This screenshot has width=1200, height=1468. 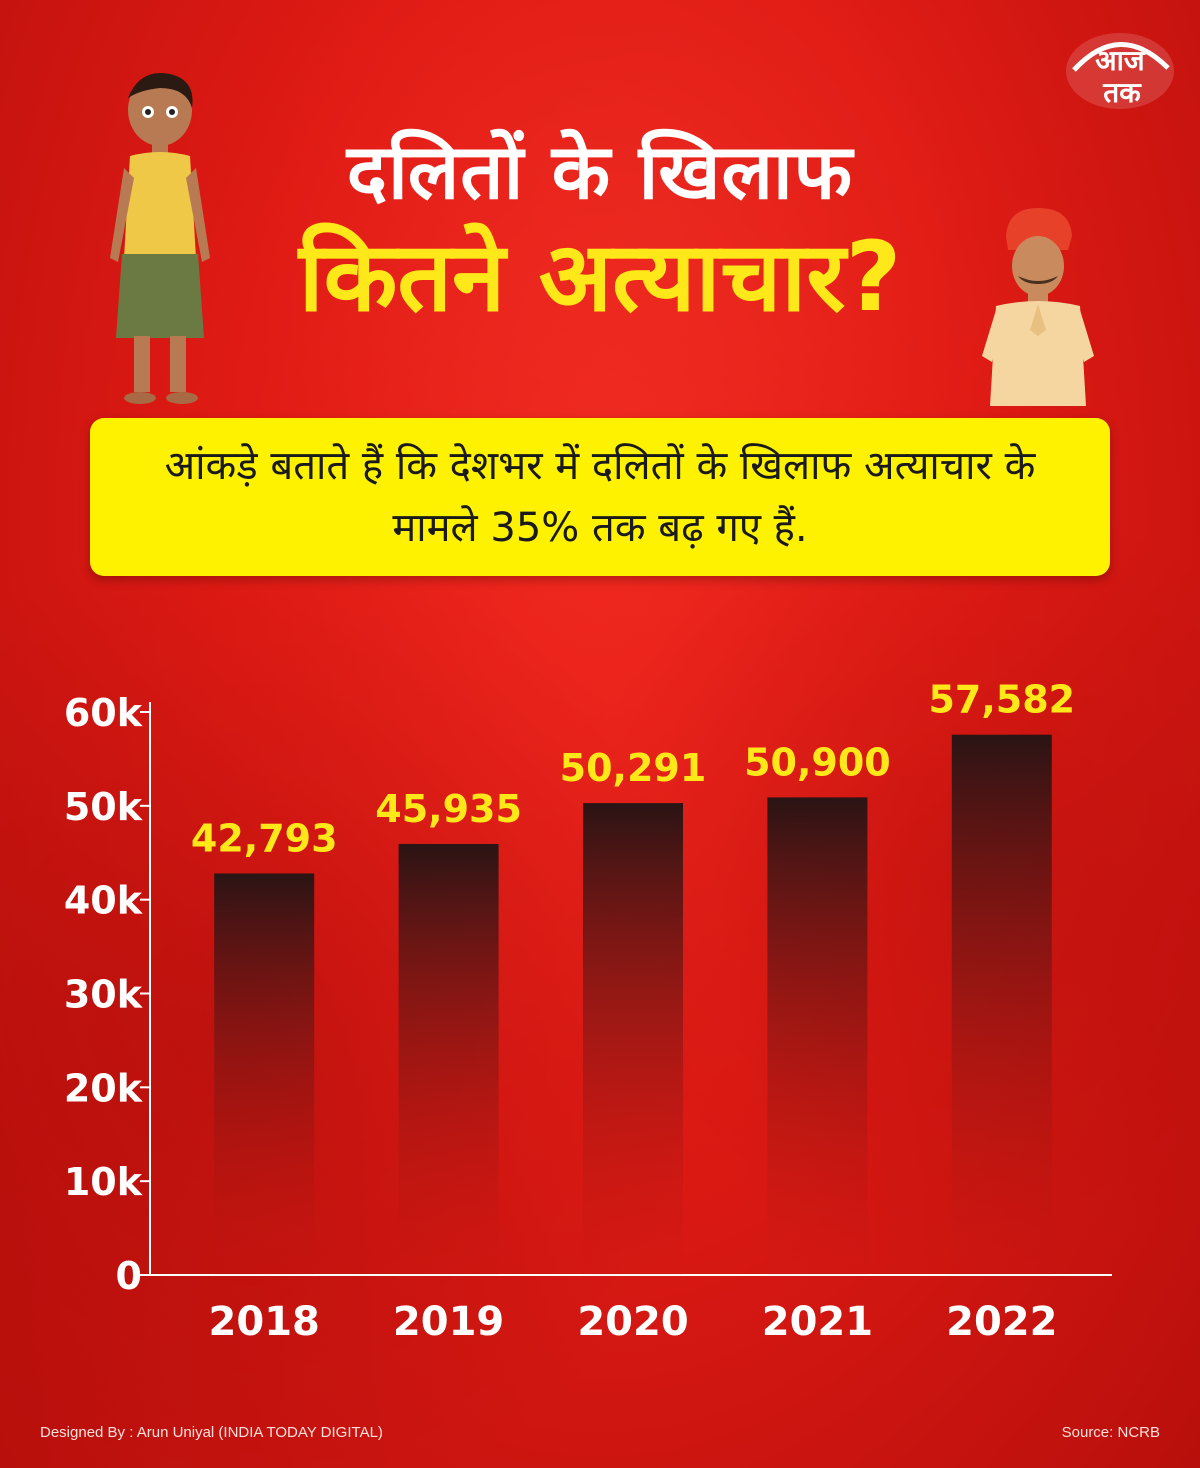 I want to click on bar-2021, so click(x=817, y=1036).